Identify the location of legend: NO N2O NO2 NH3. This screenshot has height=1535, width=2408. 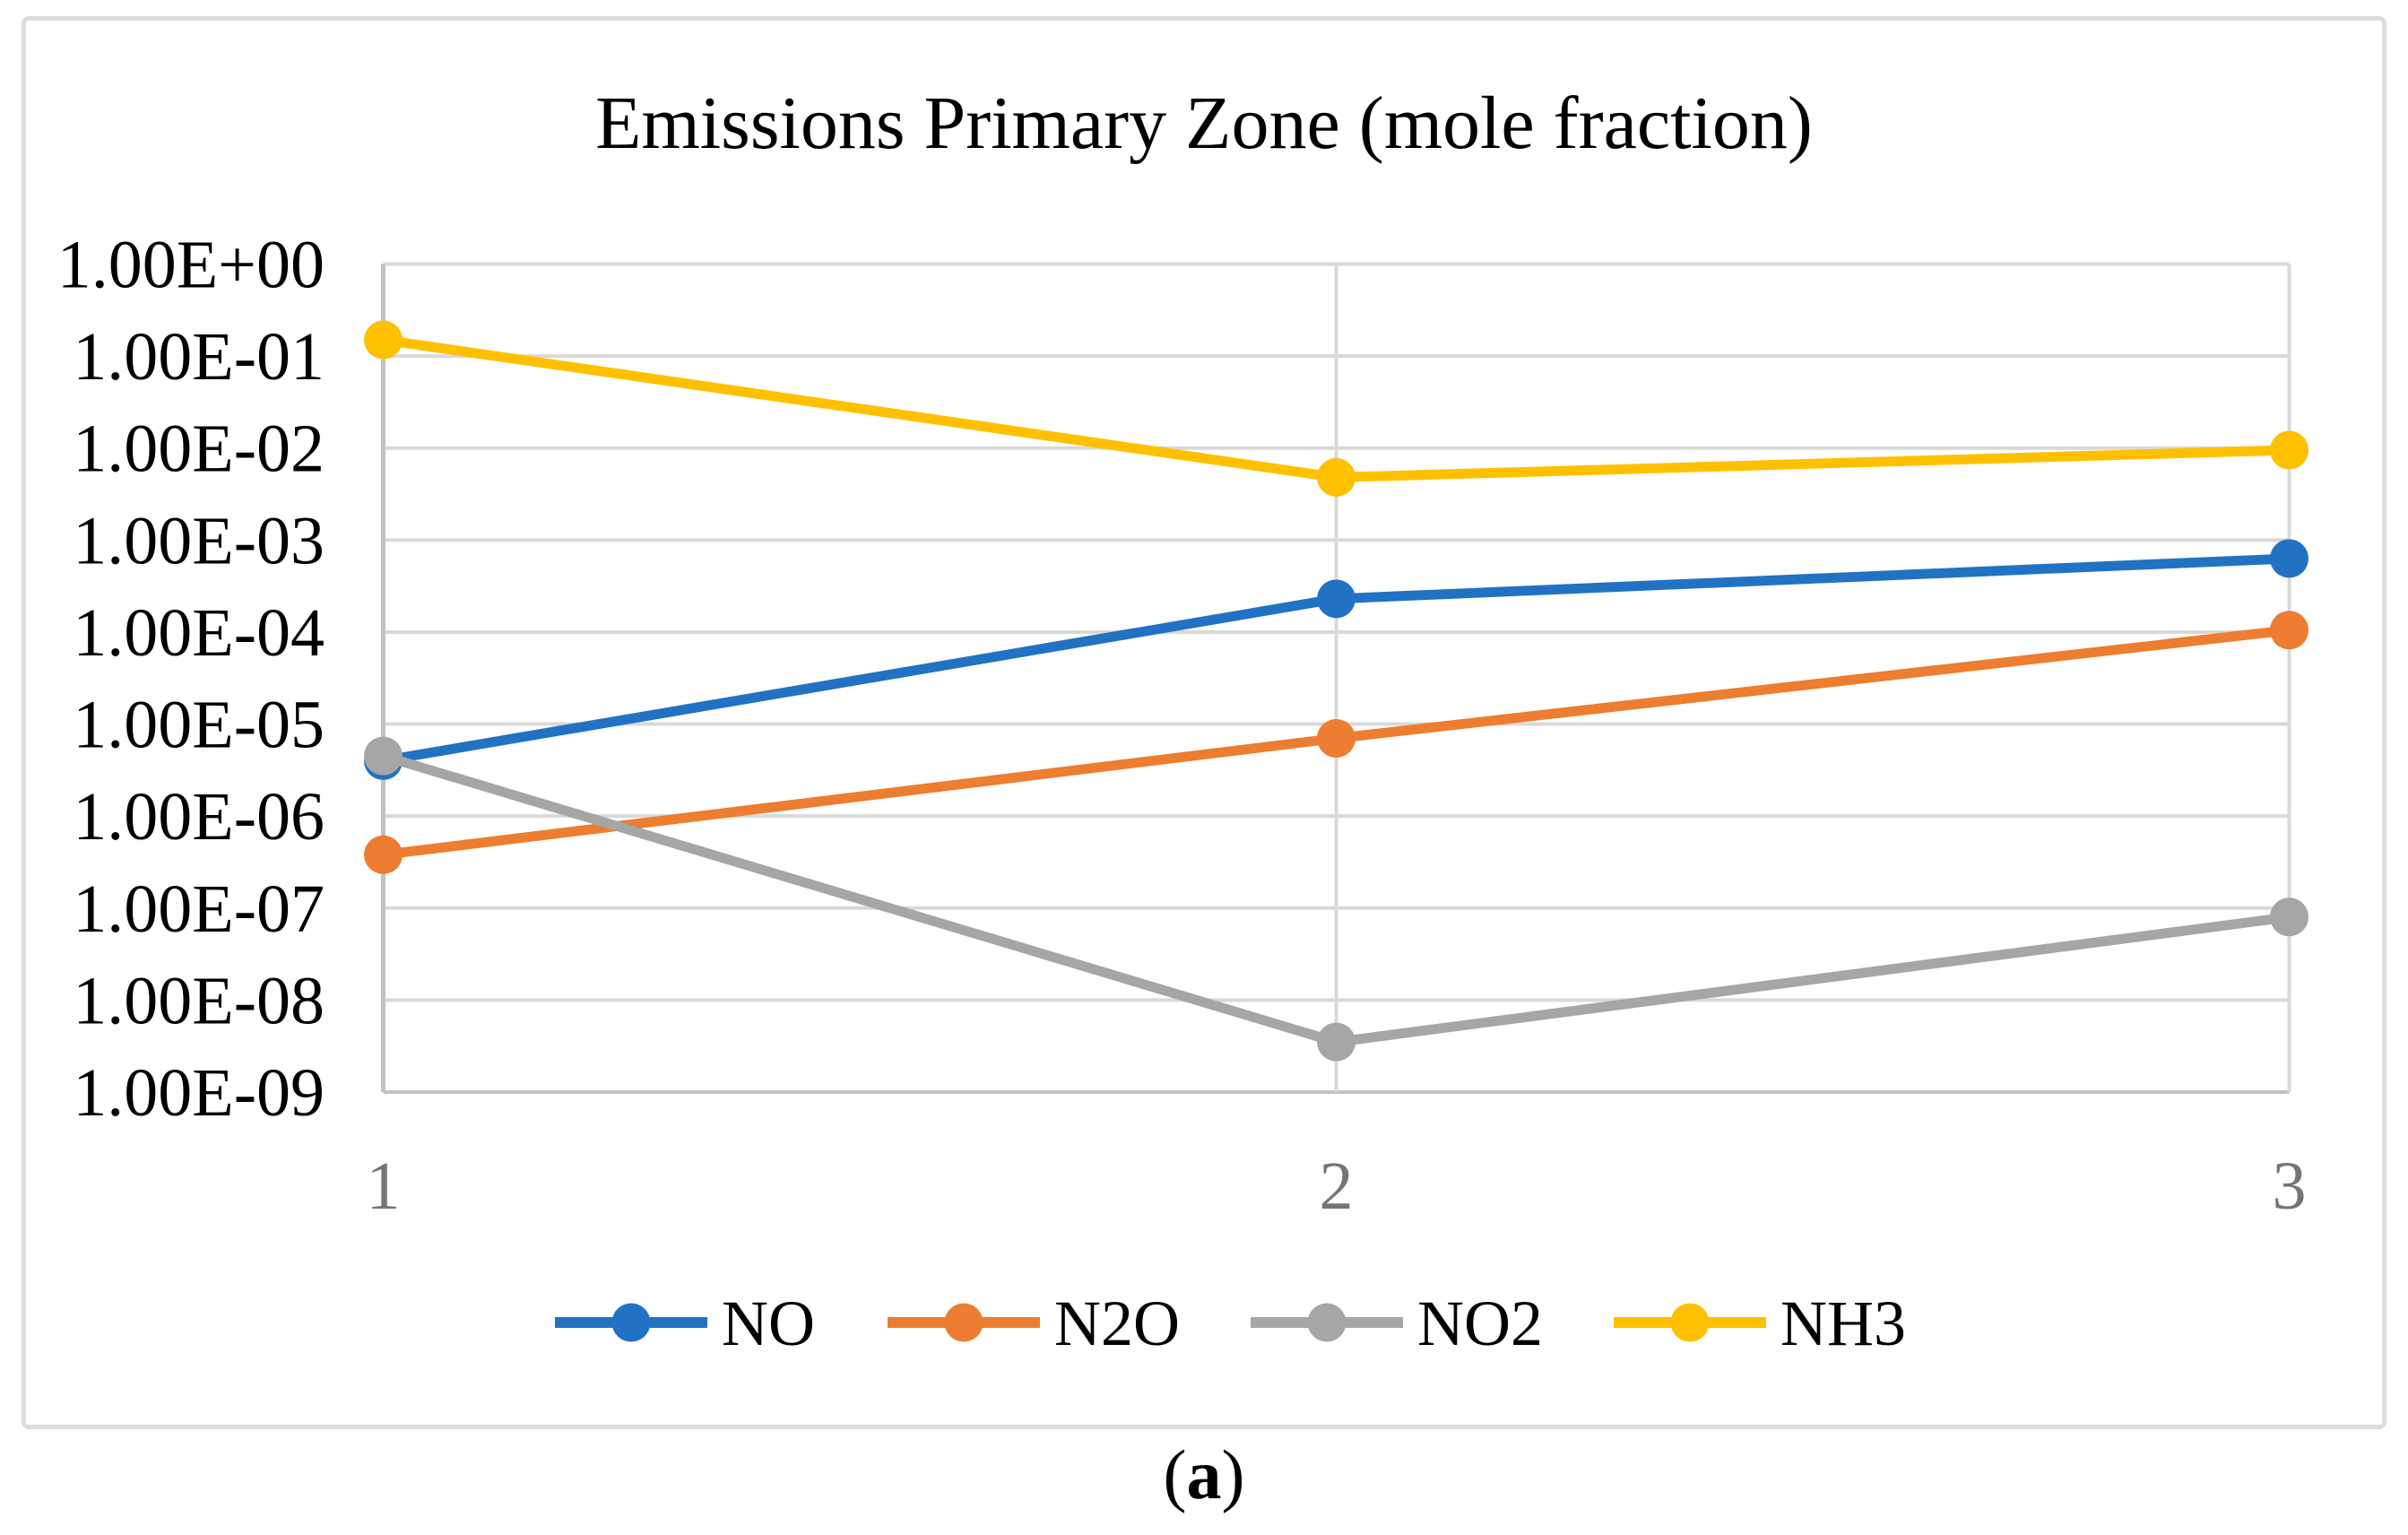
(1230, 1323).